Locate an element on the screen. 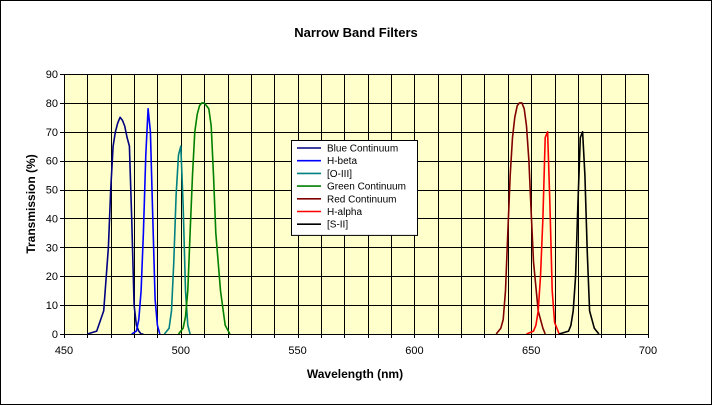 The height and width of the screenshot is (405, 712). legend-label-h-beta: H-beta is located at coordinates (342, 161).